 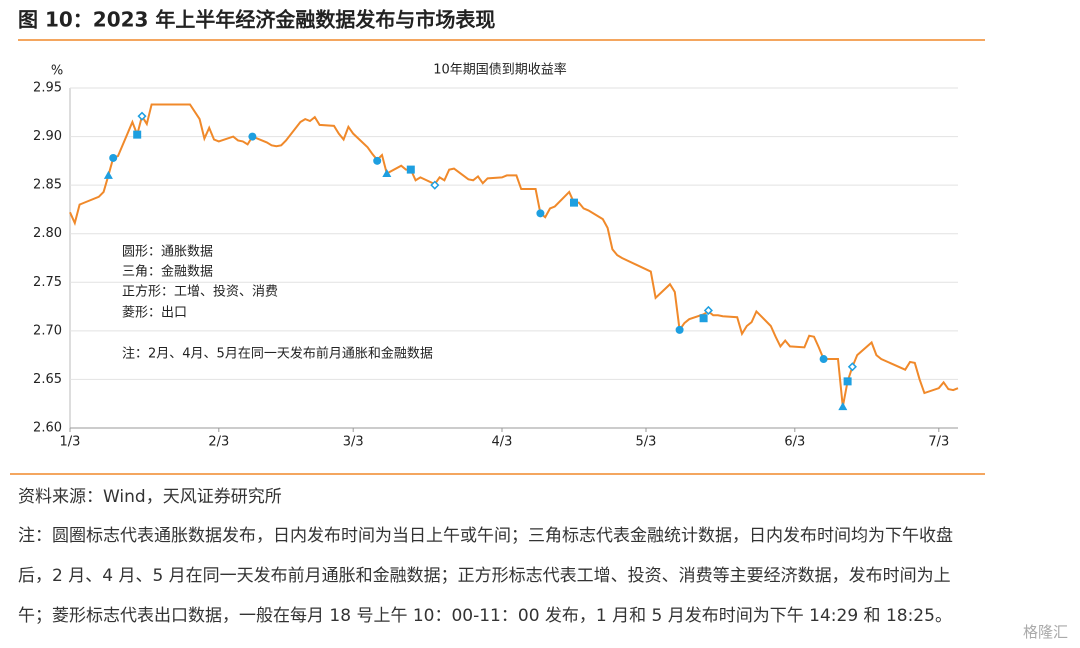 I want to click on x-tick-label: 7/3, so click(x=938, y=442).